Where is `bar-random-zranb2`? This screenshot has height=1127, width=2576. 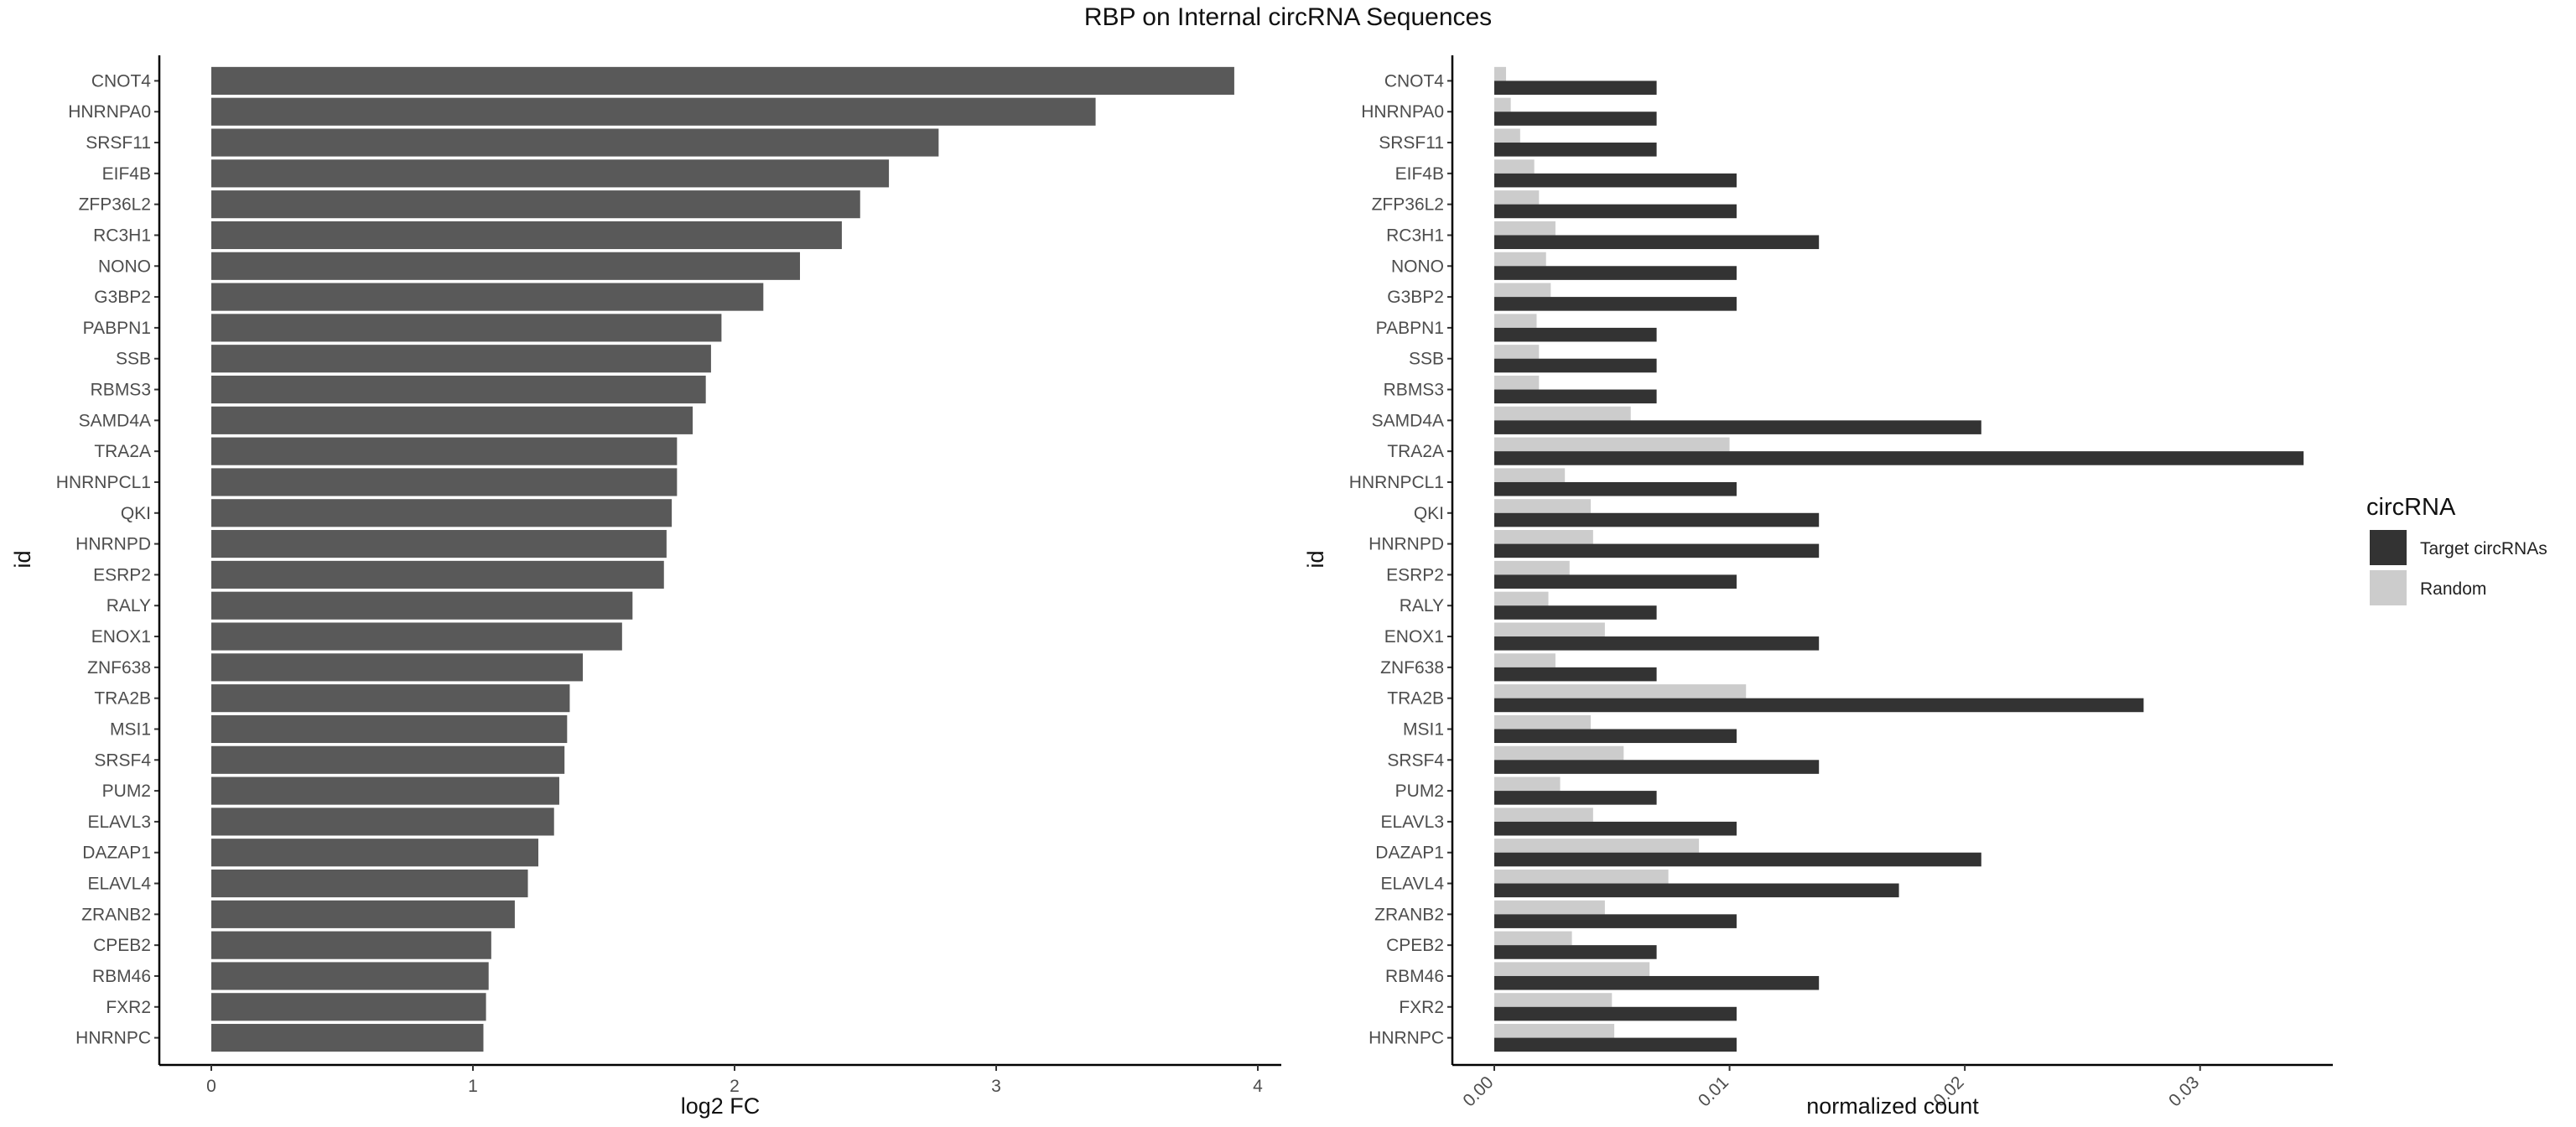 bar-random-zranb2 is located at coordinates (1549, 907).